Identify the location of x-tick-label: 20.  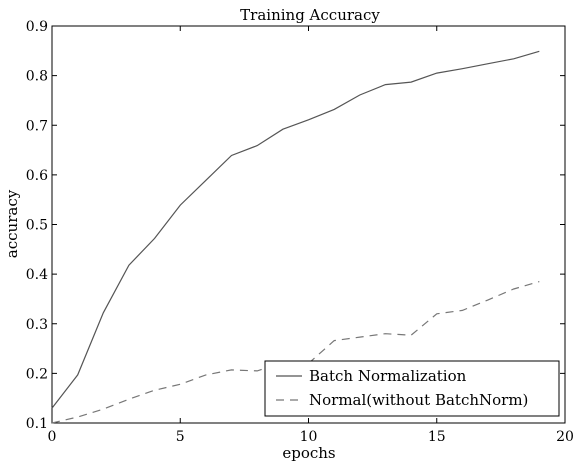
(565, 437).